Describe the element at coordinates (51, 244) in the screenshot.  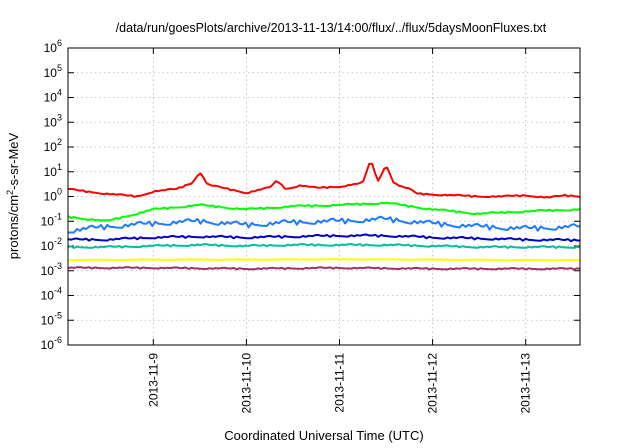
I see `y-tick-label: 10⁻²` at that location.